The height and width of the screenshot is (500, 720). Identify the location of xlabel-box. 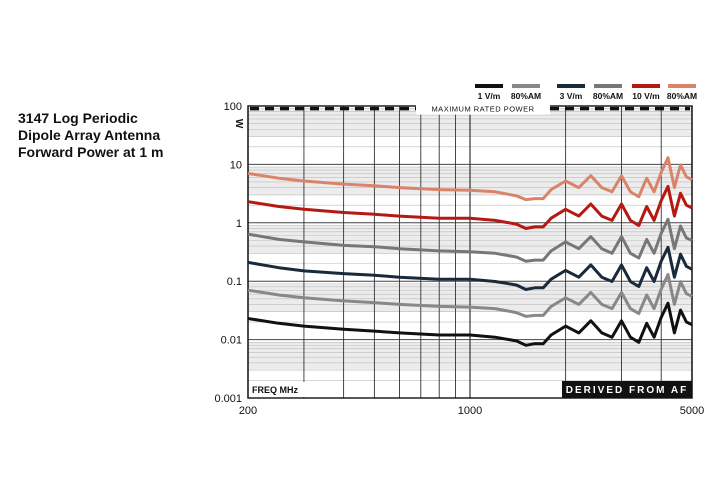
(278, 389).